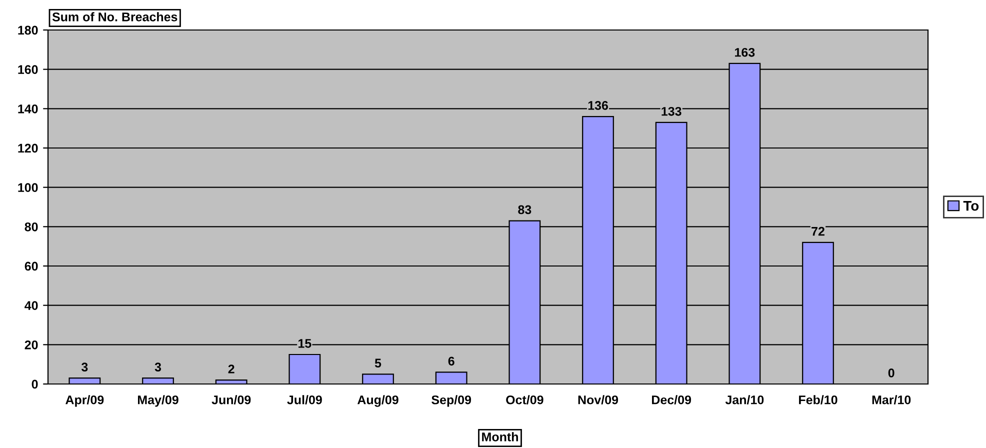 This screenshot has height=448, width=986. I want to click on x-tick-label: Nov/09, so click(598, 399).